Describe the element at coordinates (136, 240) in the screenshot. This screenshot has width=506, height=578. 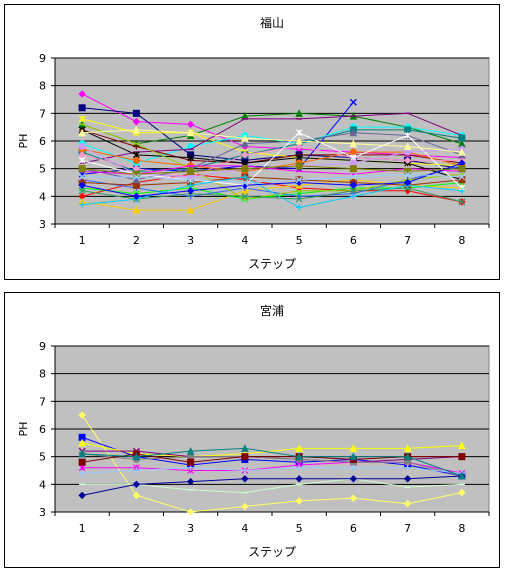
I see `x-tick-label: 2` at that location.